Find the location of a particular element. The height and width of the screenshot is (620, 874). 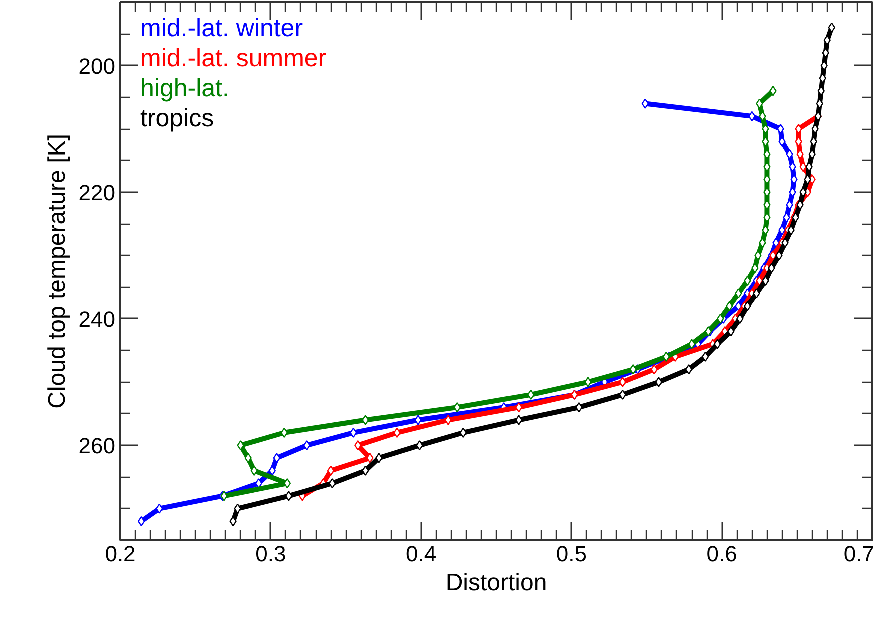

x-axis-title: Distortion is located at coordinates (497, 583).